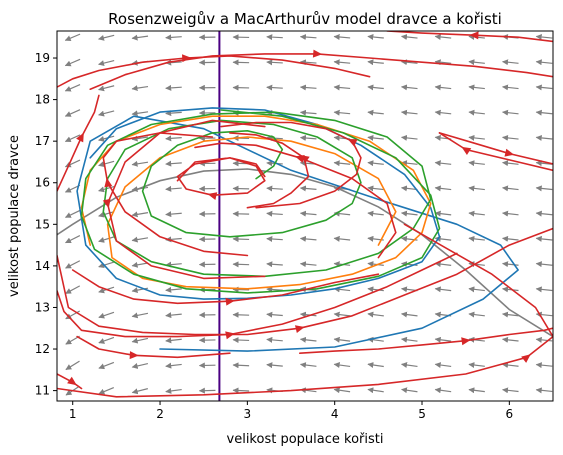 The width and height of the screenshot is (563, 455). I want to click on y-axis: 11 12 13 14 15 16 17 18 19, so click(46, 224).